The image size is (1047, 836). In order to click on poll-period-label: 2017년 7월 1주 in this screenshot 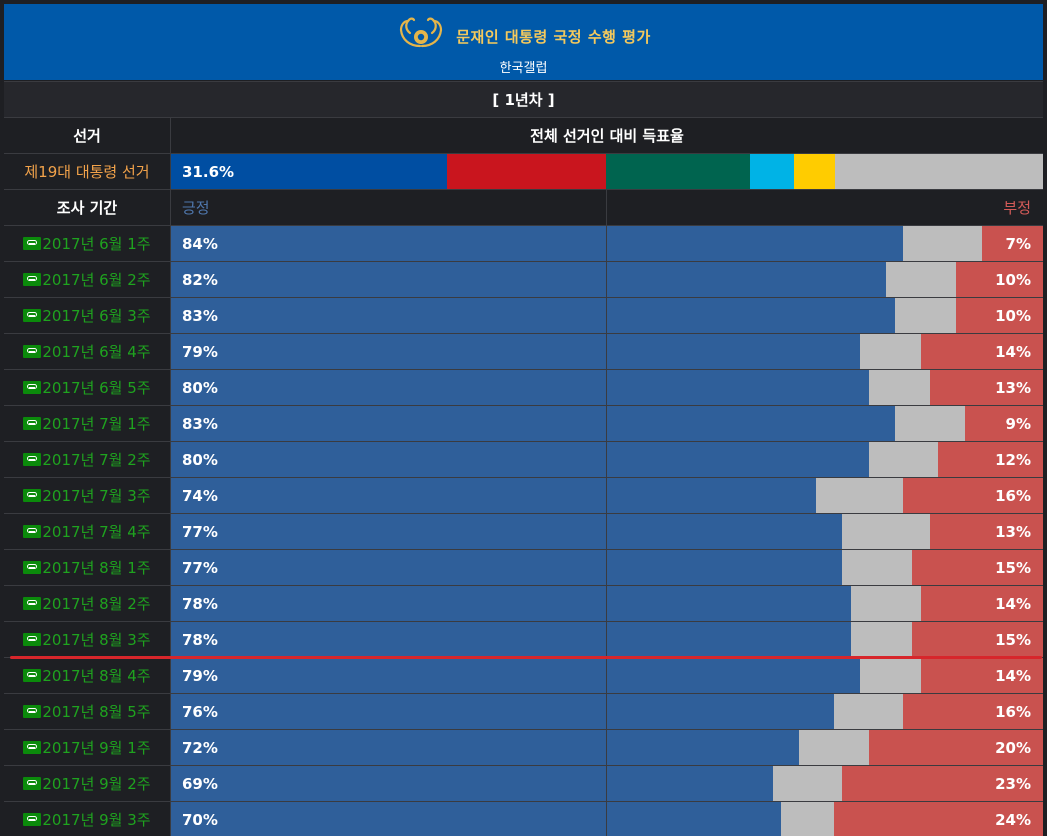, I will do `click(96, 423)`.